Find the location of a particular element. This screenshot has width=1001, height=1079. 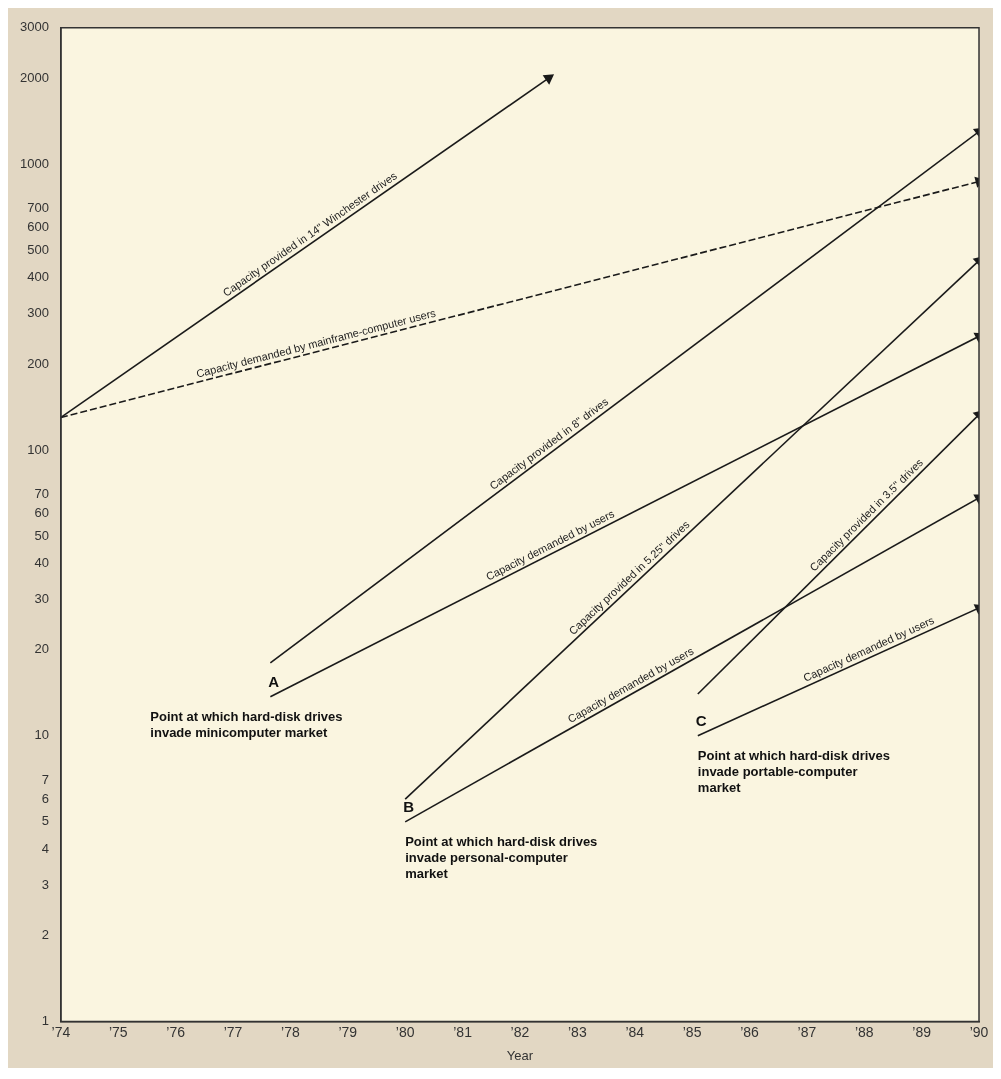

y-tick-label: 1000 is located at coordinates (34, 163).